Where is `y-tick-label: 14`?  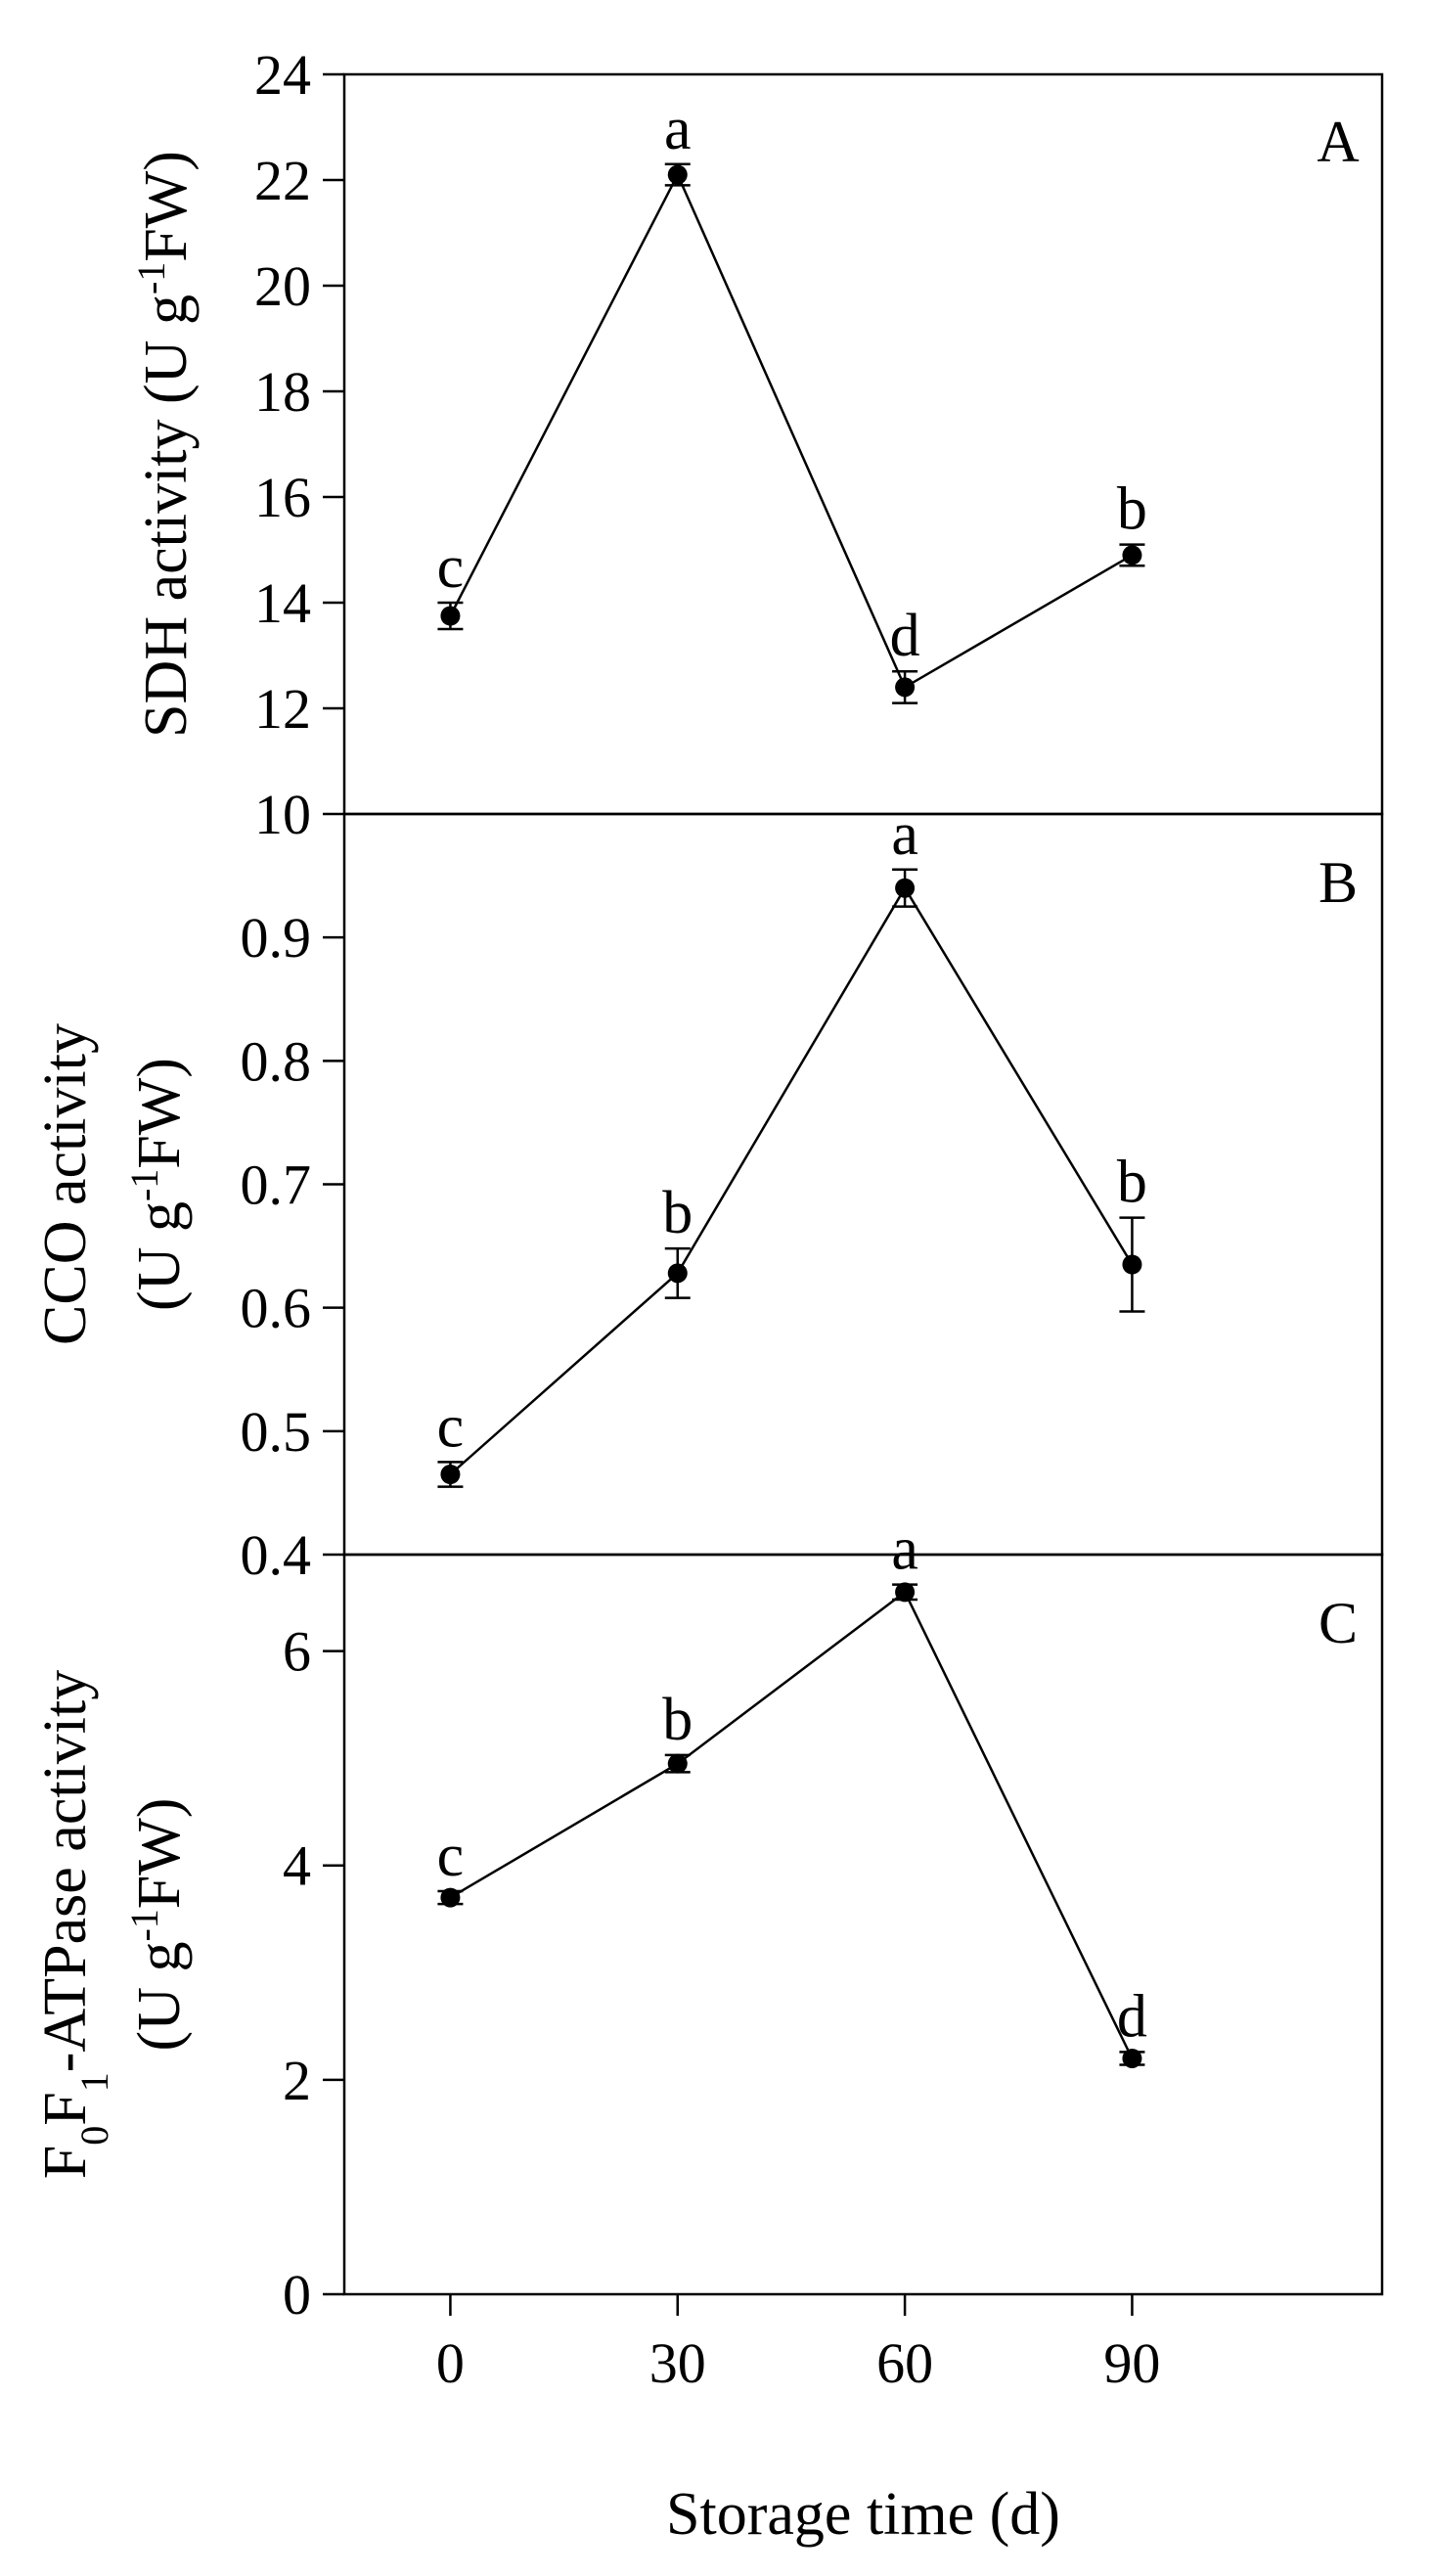 y-tick-label: 14 is located at coordinates (282, 603).